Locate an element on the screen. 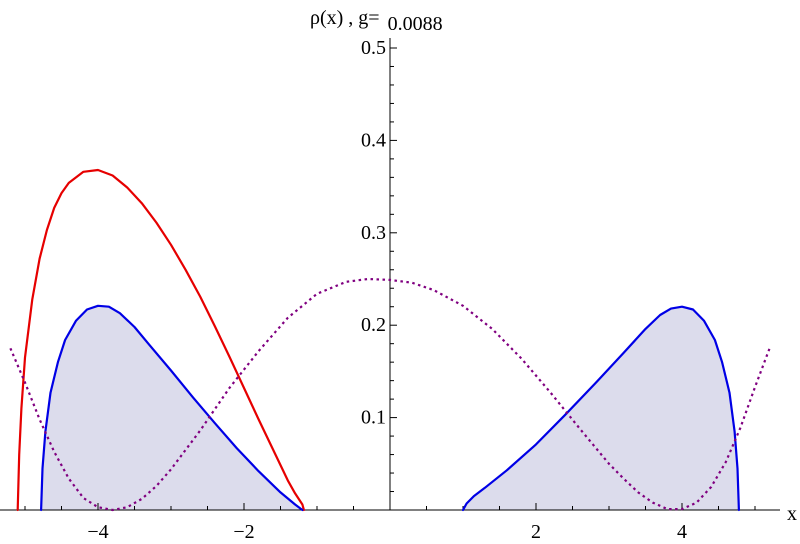 The width and height of the screenshot is (800, 544). y-tick-label: 0.4 is located at coordinates (373, 140).